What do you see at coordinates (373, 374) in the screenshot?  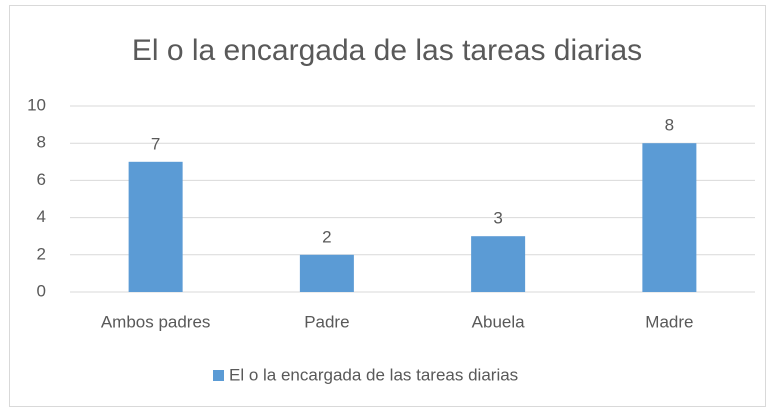 I see `legend-label: El o la encargada de las tareas diarias` at bounding box center [373, 374].